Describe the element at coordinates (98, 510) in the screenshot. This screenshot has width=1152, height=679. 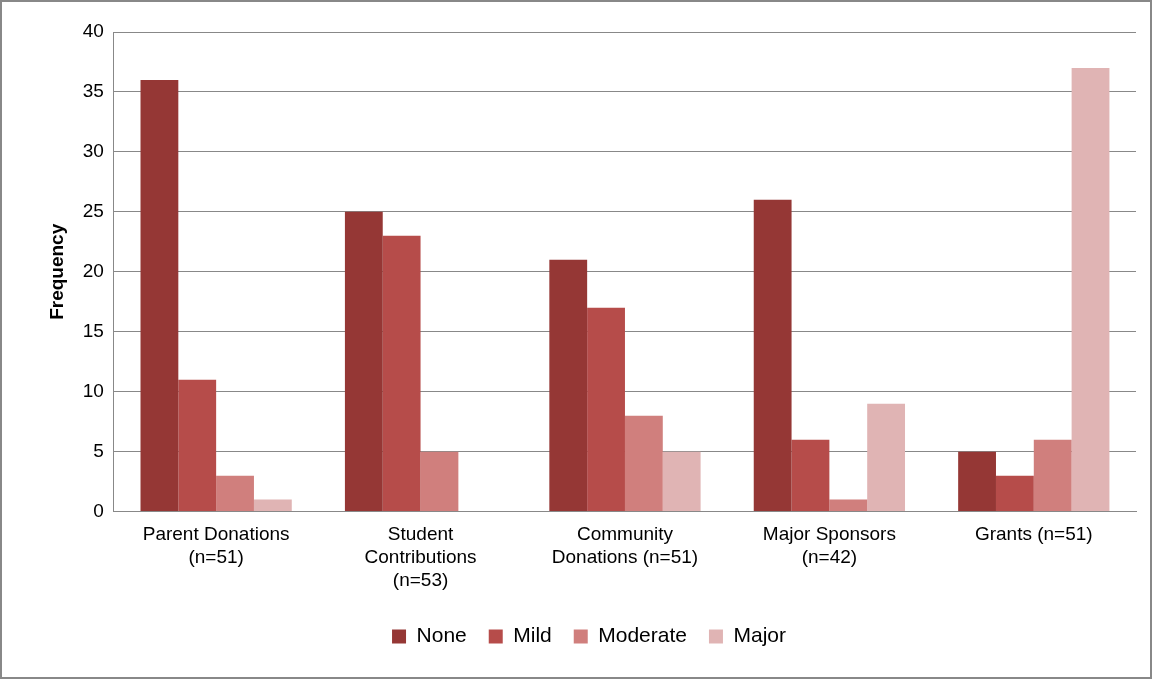
I see `y-tick-label: 0` at that location.